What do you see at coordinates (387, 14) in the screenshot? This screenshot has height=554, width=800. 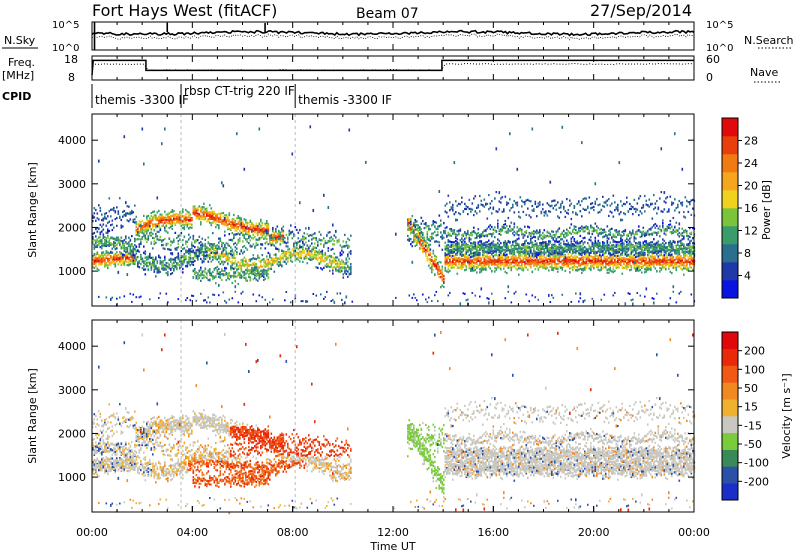 I see `beam-label: Beam 07` at bounding box center [387, 14].